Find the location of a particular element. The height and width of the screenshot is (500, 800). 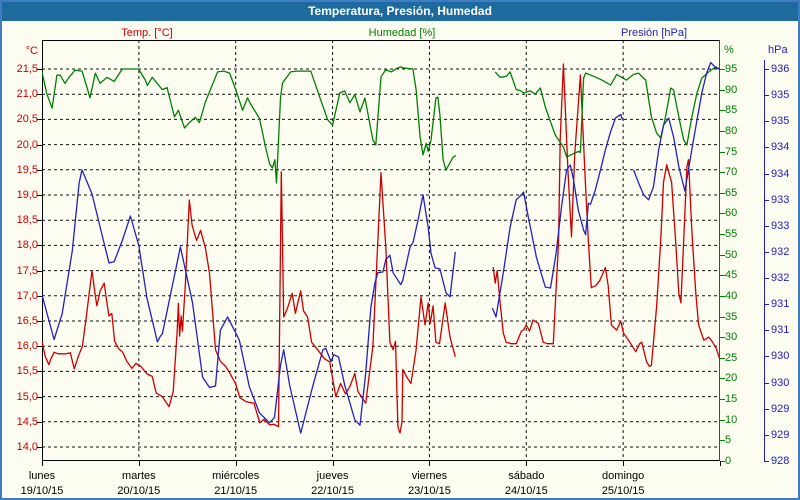

day-date-label: 20/10/15 is located at coordinates (139, 491).